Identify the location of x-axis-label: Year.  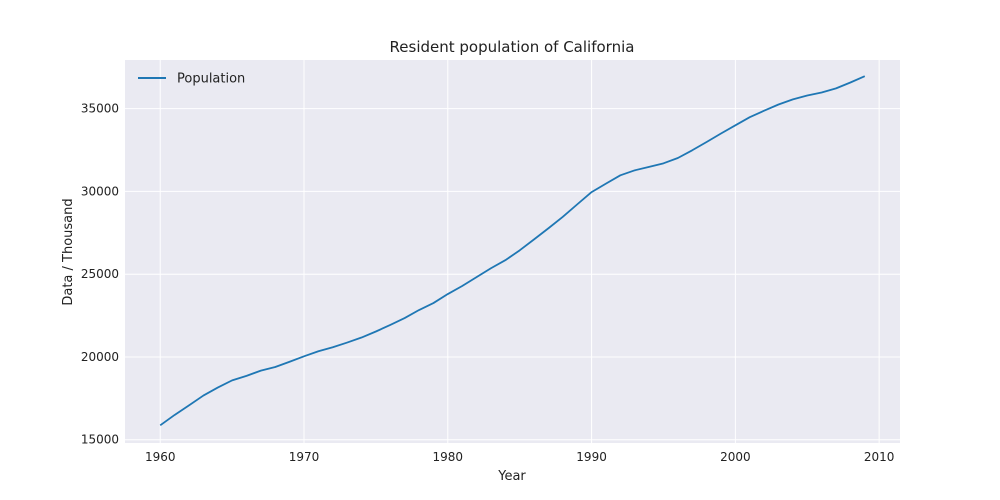
(511, 476).